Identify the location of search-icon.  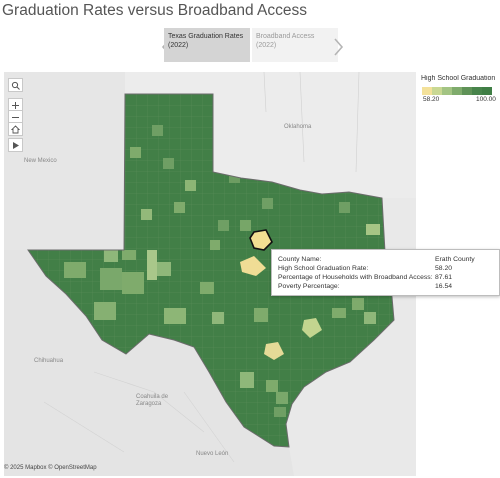
(15, 85).